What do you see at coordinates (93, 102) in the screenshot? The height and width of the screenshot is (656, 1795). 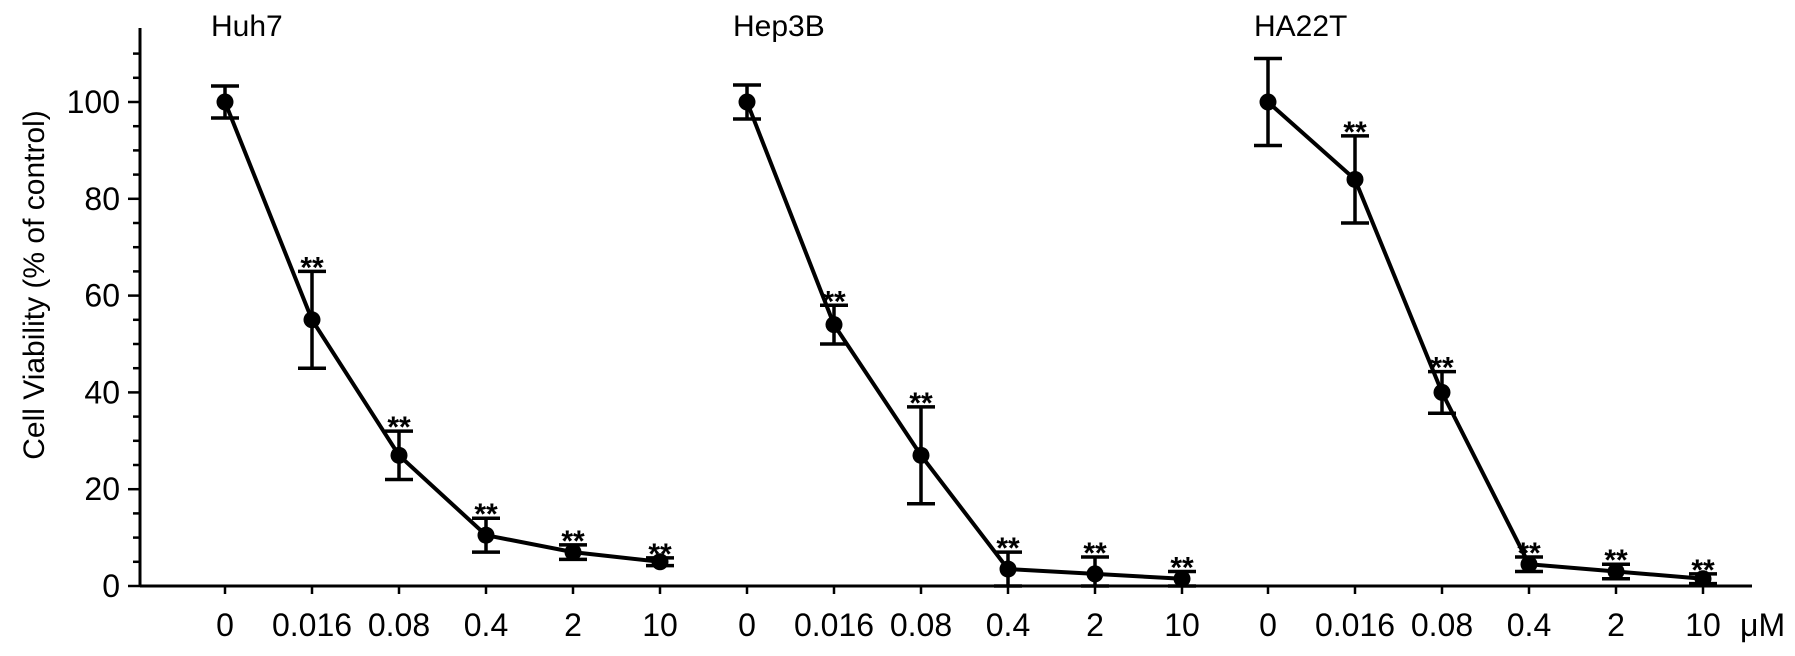 I see `y-tick-label: 100` at bounding box center [93, 102].